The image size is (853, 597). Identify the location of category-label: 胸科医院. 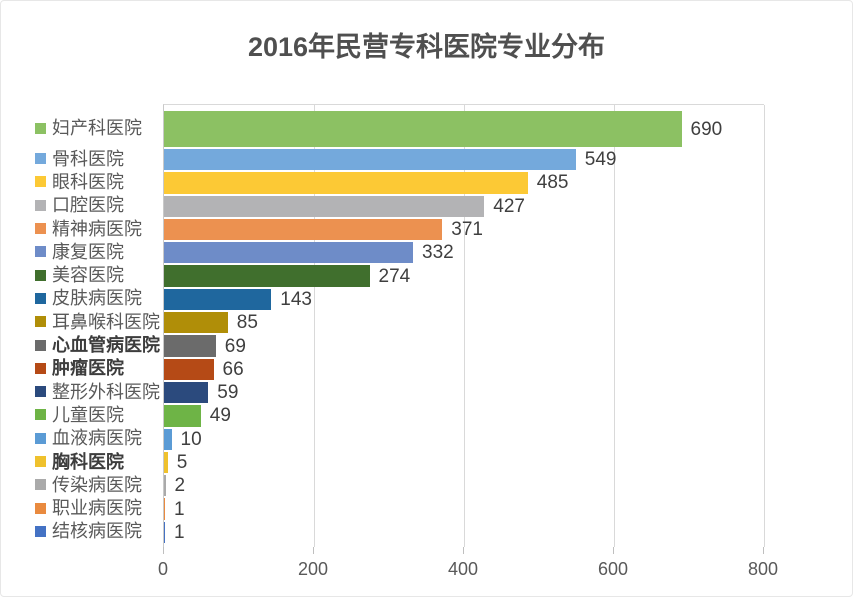
(88, 461).